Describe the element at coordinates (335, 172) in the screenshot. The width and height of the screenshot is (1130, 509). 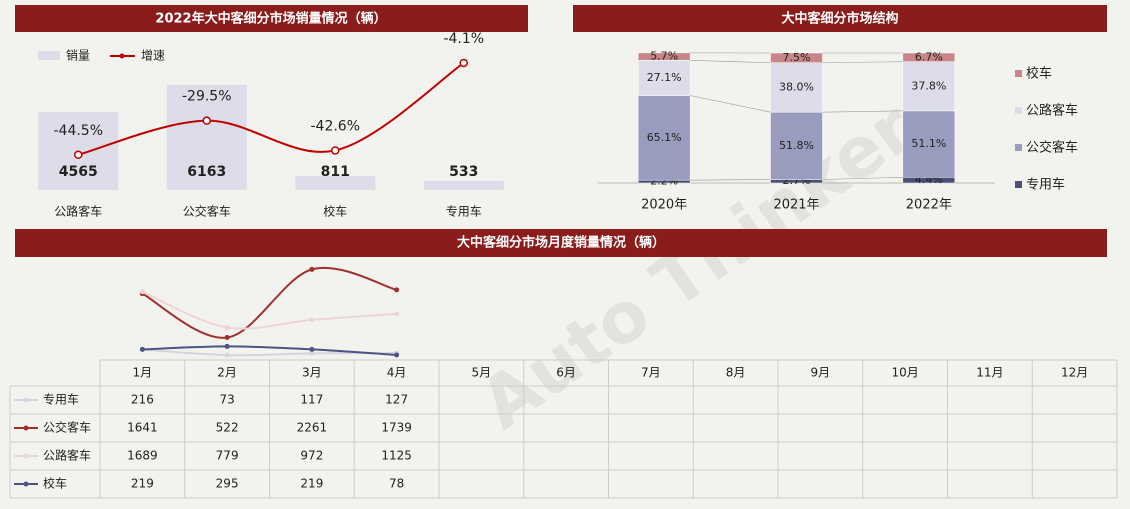
I see `data-label: 811` at that location.